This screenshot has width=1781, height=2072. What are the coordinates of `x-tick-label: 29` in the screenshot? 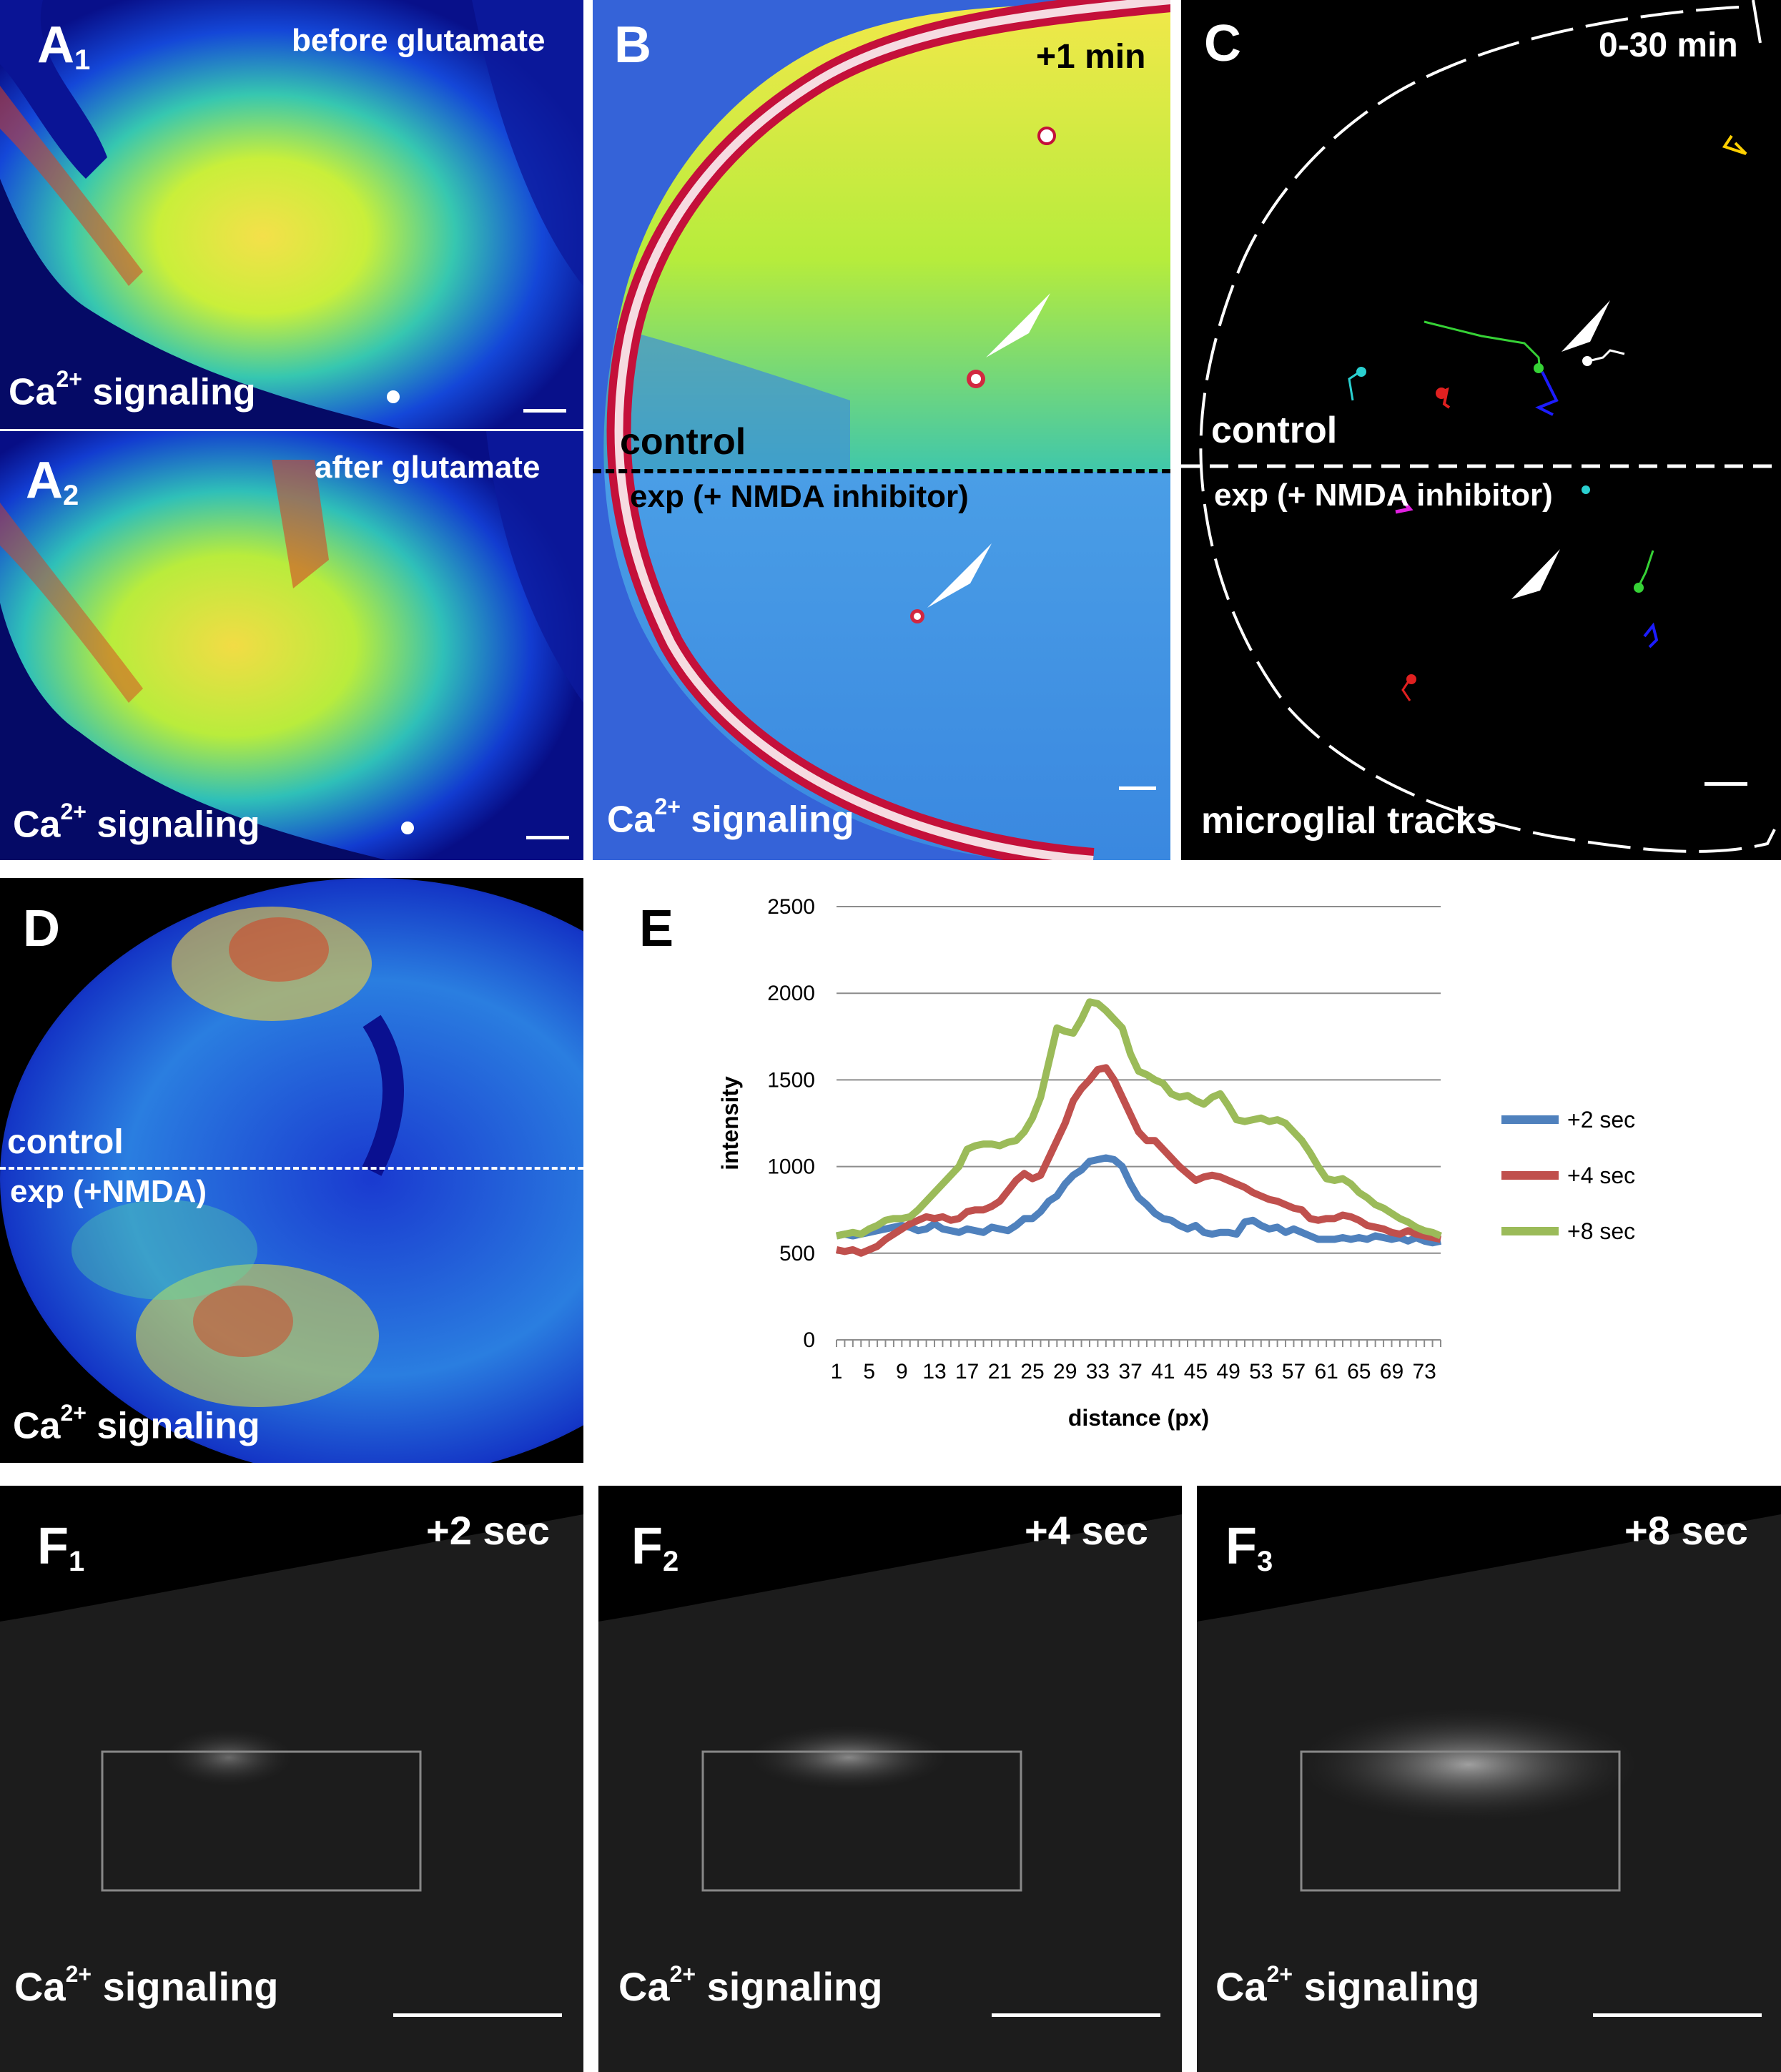 It's located at (1065, 1371).